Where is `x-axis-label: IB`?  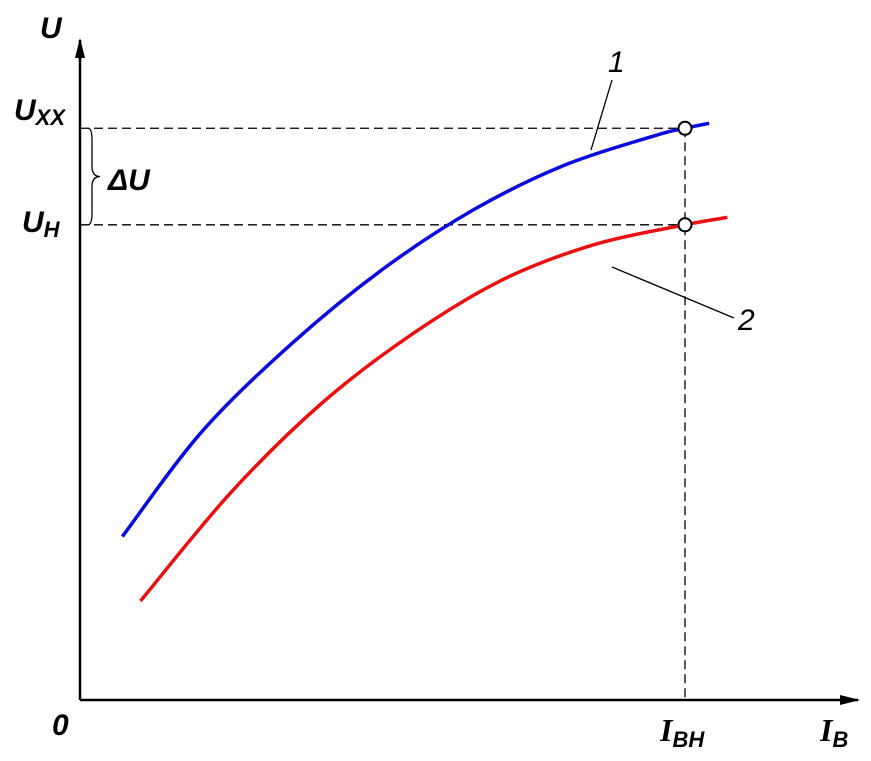
x-axis-label: IB is located at coordinates (833, 732).